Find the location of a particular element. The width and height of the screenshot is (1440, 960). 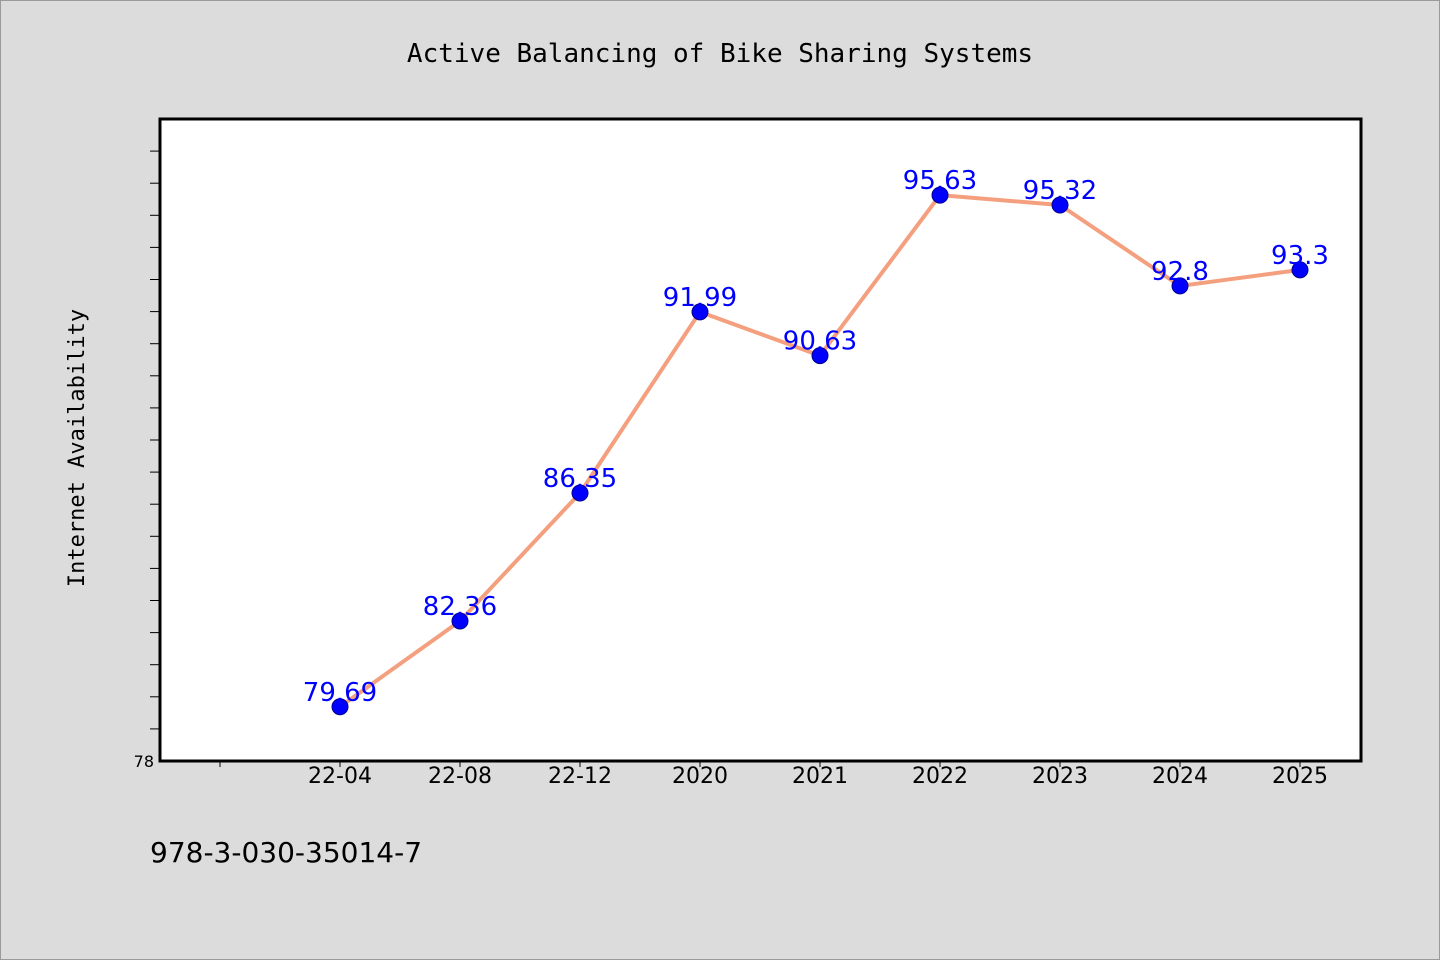

data-label: 82.36 is located at coordinates (460, 607).